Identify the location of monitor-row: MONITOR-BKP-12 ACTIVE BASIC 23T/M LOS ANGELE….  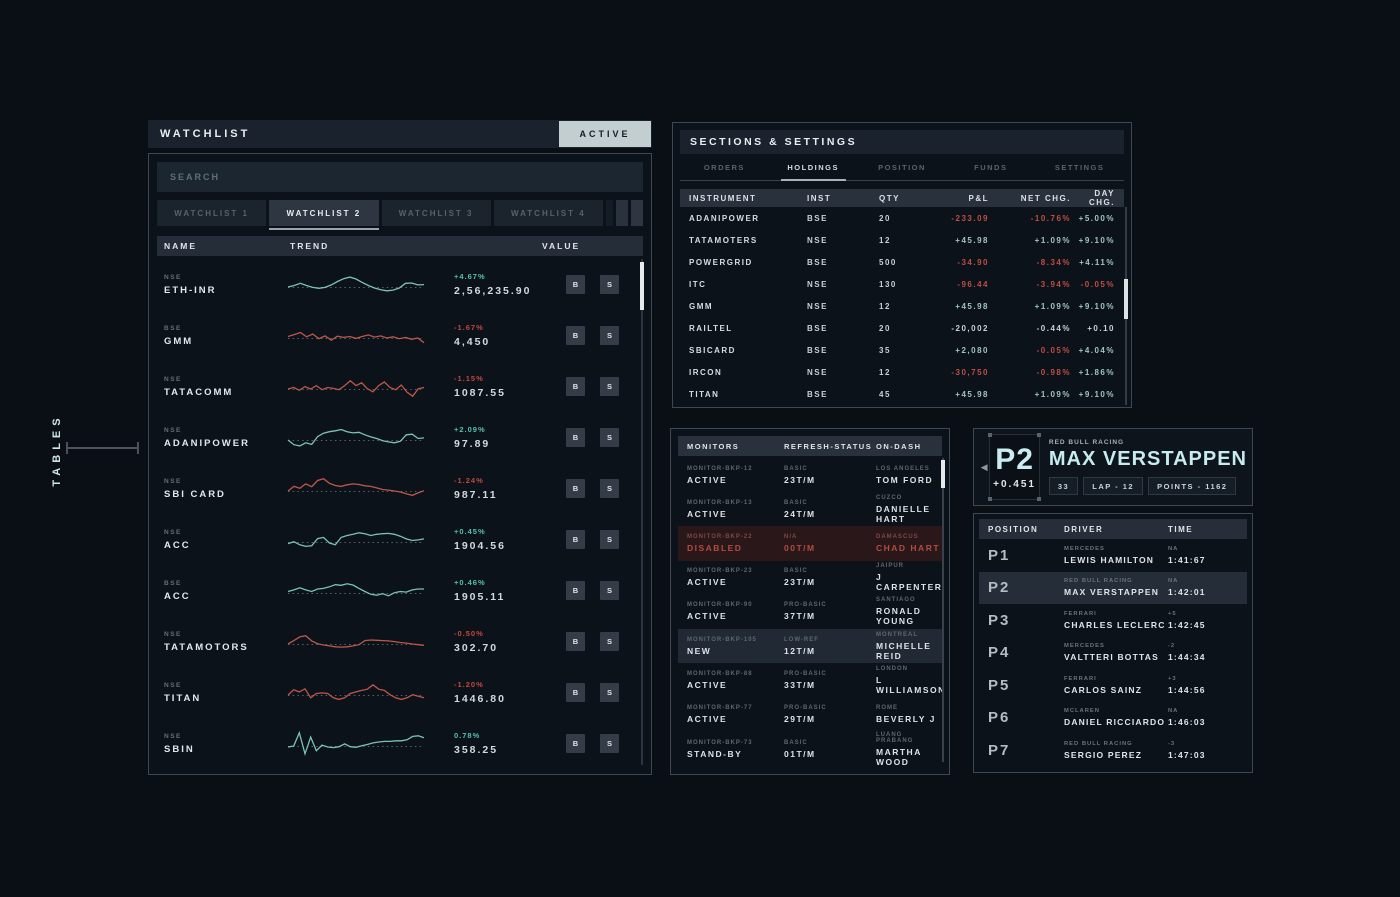
(810, 475).